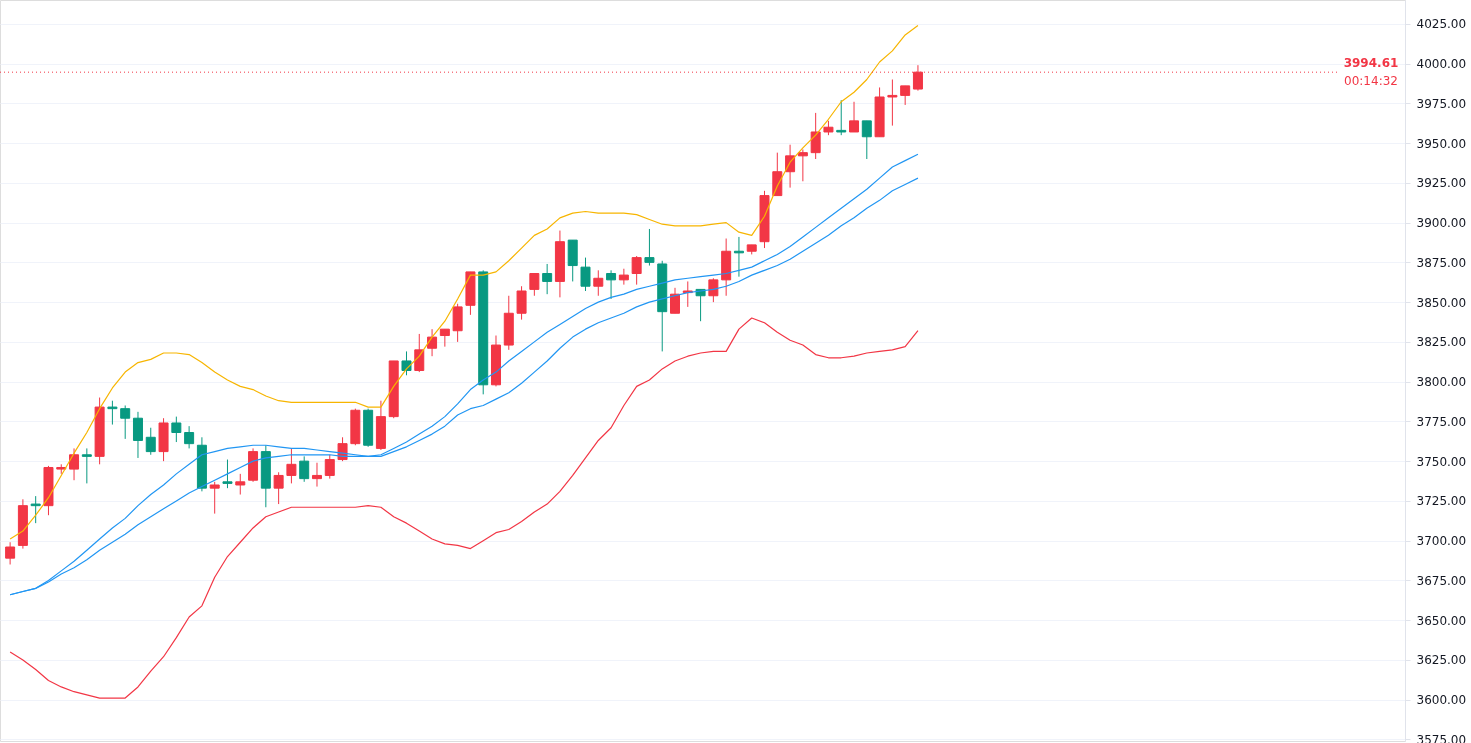 The image size is (1471, 743). I want to click on y-tick-label: 3900.00, so click(1441, 223).